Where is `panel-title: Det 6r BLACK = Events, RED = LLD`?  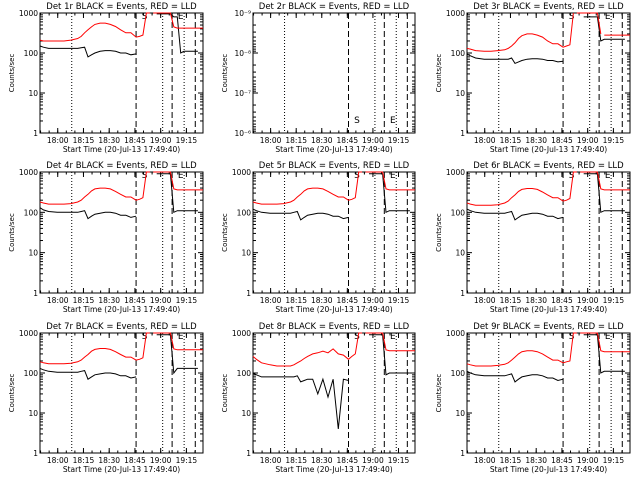 panel-title: Det 6r BLACK = Events, RED = LLD is located at coordinates (548, 166).